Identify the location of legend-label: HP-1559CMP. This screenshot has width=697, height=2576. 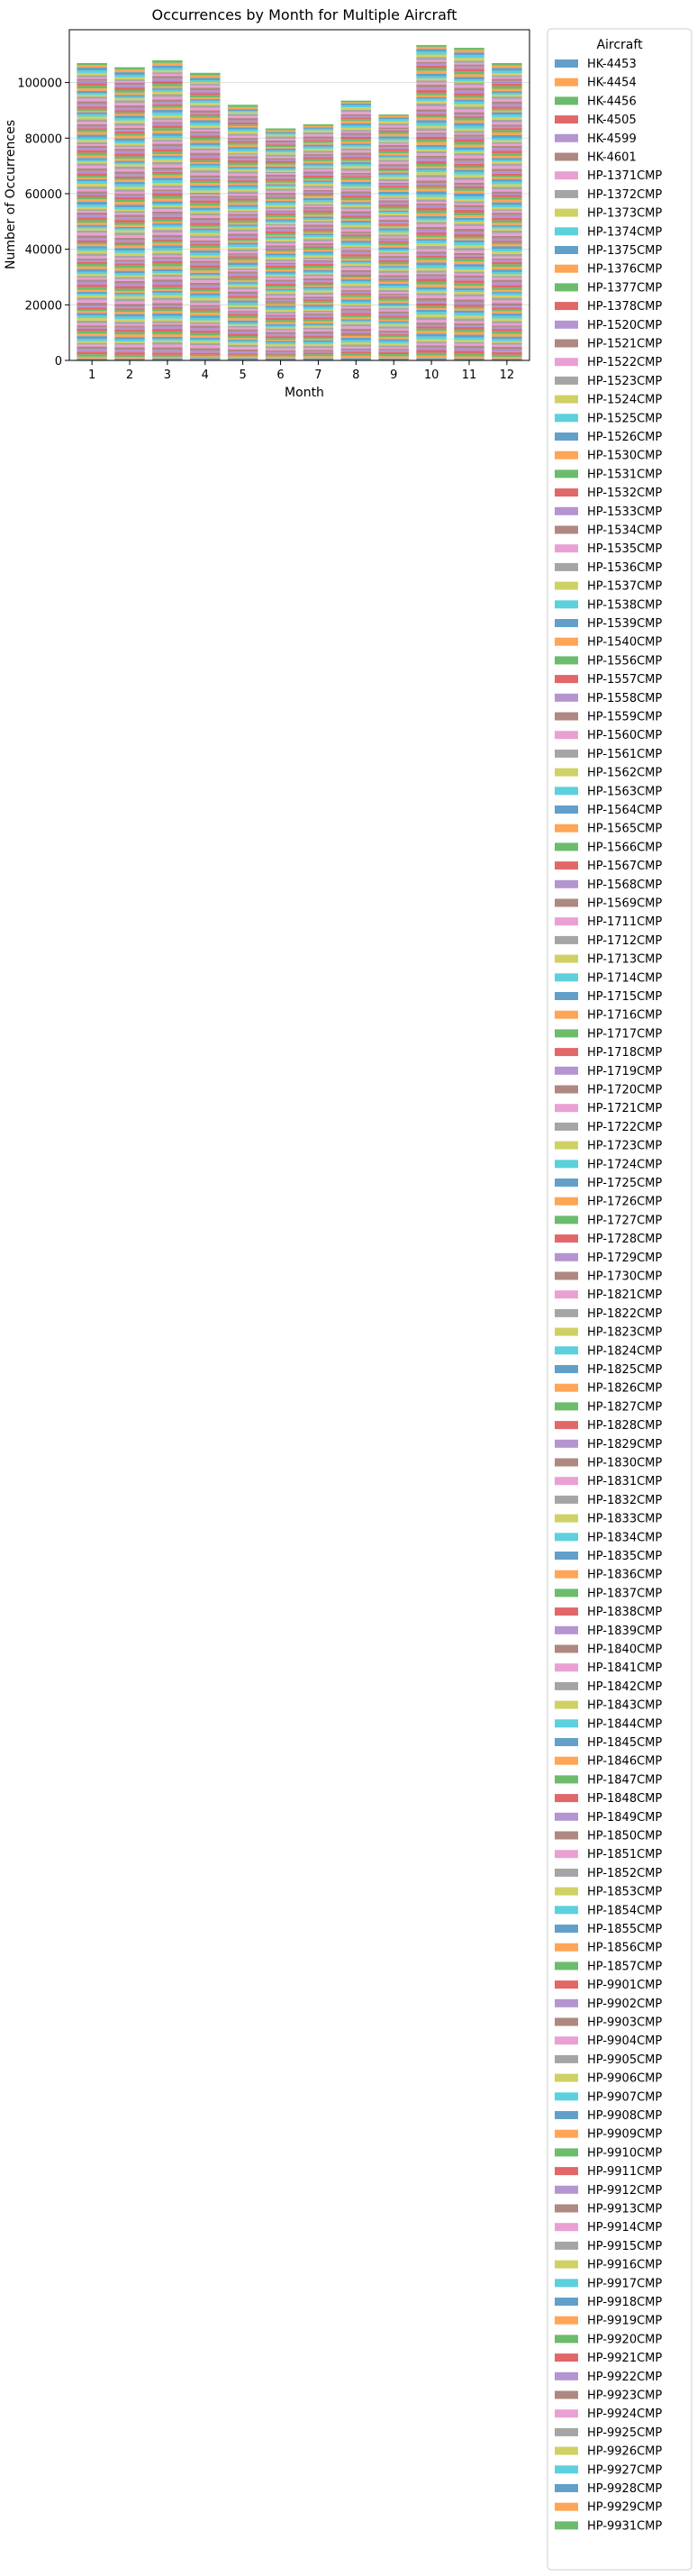
(624, 717).